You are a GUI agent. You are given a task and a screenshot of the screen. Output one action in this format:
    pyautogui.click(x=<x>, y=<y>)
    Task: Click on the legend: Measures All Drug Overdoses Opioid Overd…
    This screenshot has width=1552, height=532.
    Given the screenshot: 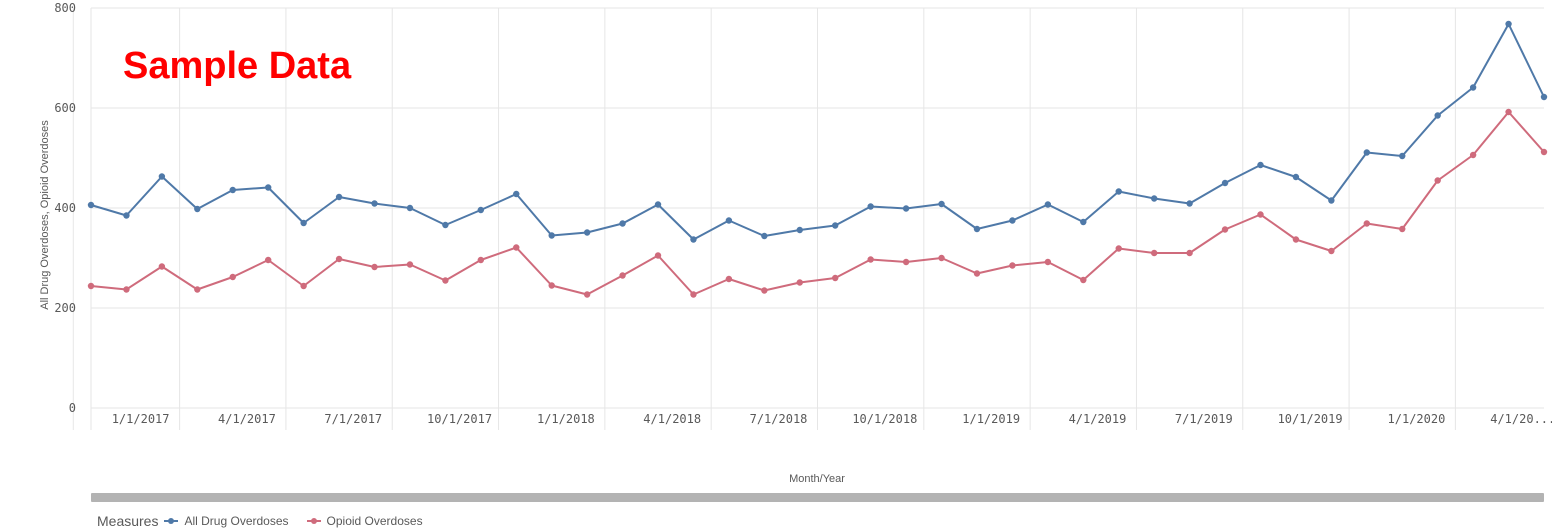 What is the action you would take?
    pyautogui.click(x=269, y=521)
    